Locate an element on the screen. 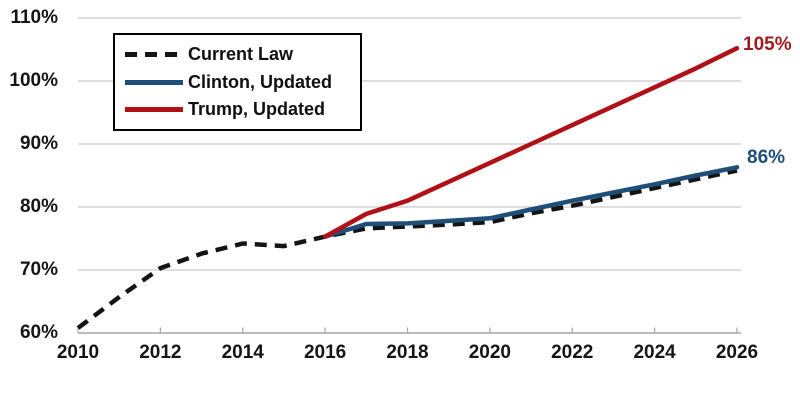 The height and width of the screenshot is (400, 800). x-axis-tick-label: 2012 is located at coordinates (160, 352).